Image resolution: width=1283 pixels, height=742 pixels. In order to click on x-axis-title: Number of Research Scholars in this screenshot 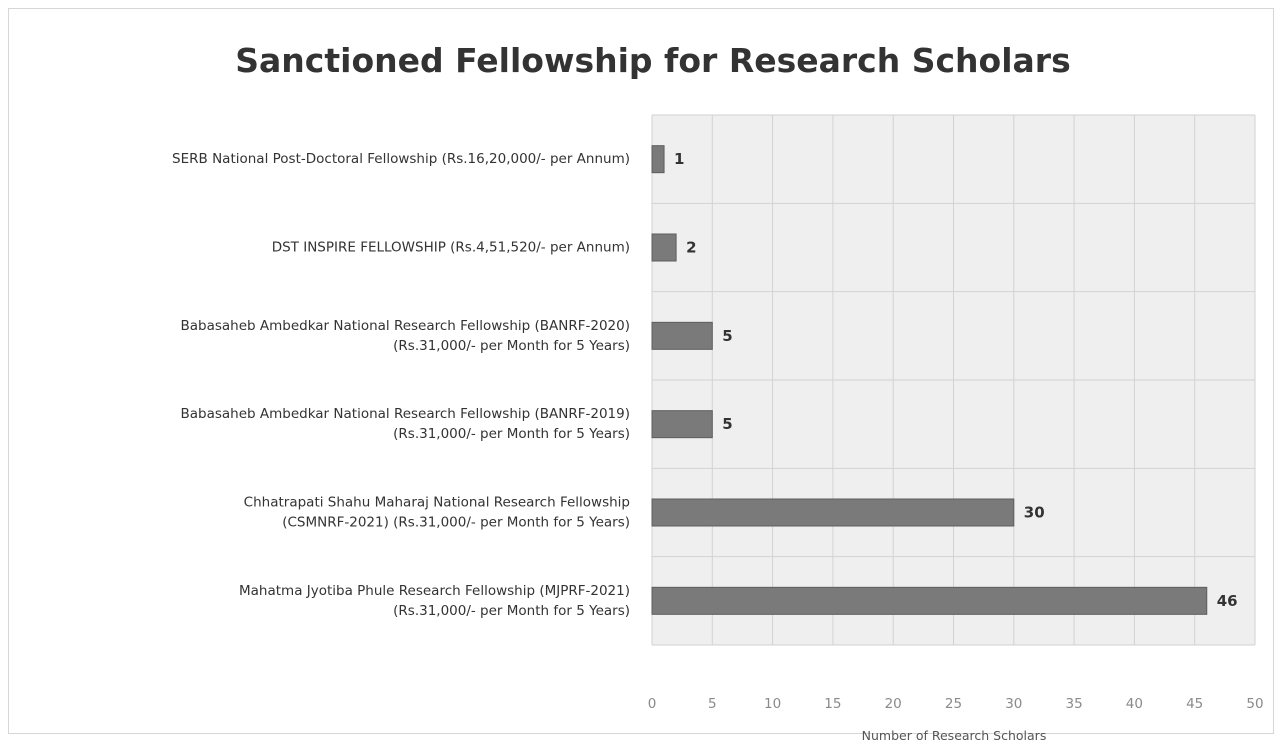, I will do `click(954, 735)`.